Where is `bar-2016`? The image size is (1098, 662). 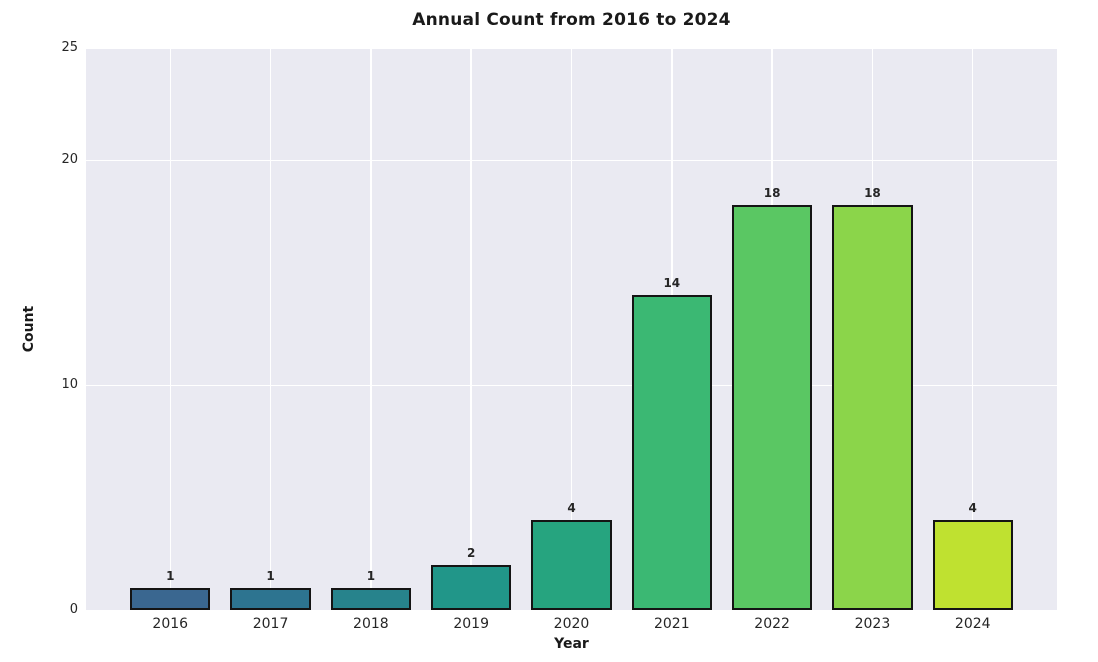 bar-2016 is located at coordinates (170, 598).